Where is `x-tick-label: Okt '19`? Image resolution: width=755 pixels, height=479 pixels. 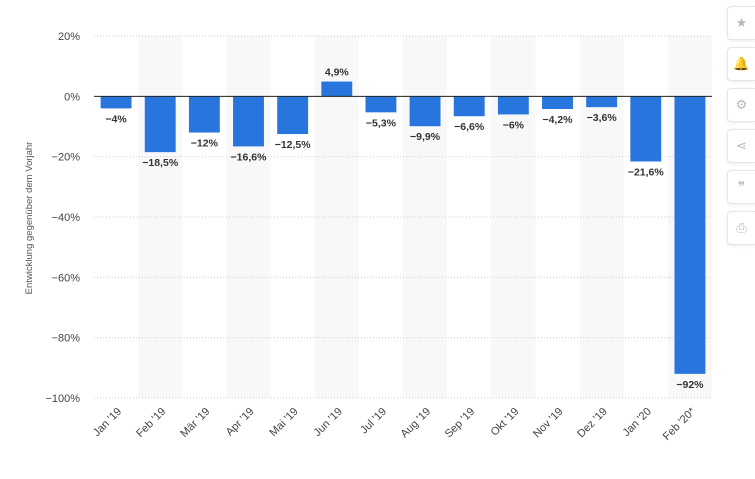
x-tick-label: Okt '19 is located at coordinates (505, 422).